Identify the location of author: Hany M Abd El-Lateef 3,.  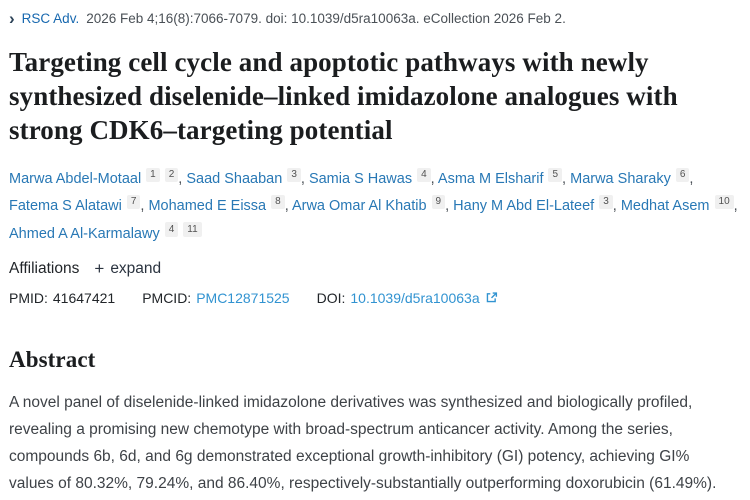
(535, 204).